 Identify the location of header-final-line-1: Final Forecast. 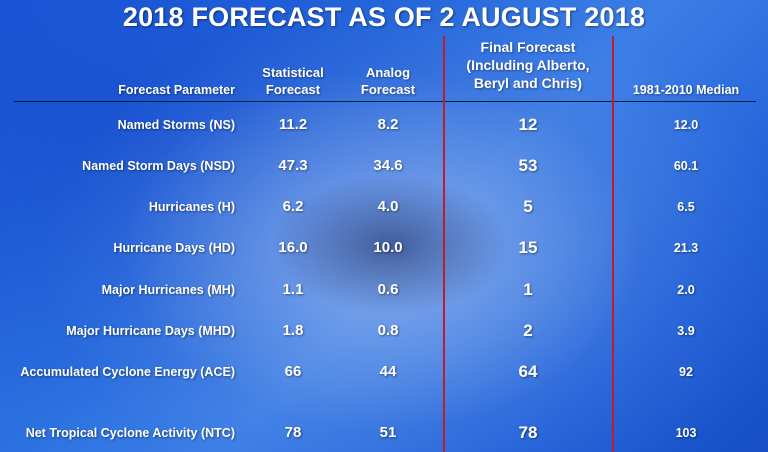
(528, 47).